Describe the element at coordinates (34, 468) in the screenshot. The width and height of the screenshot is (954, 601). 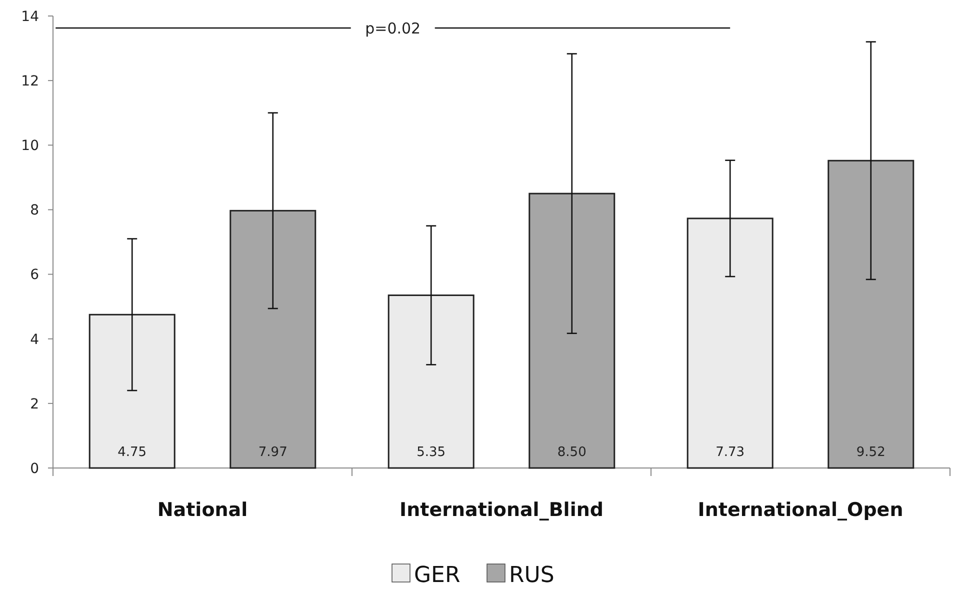
I see `y-tick-label: 0` at that location.